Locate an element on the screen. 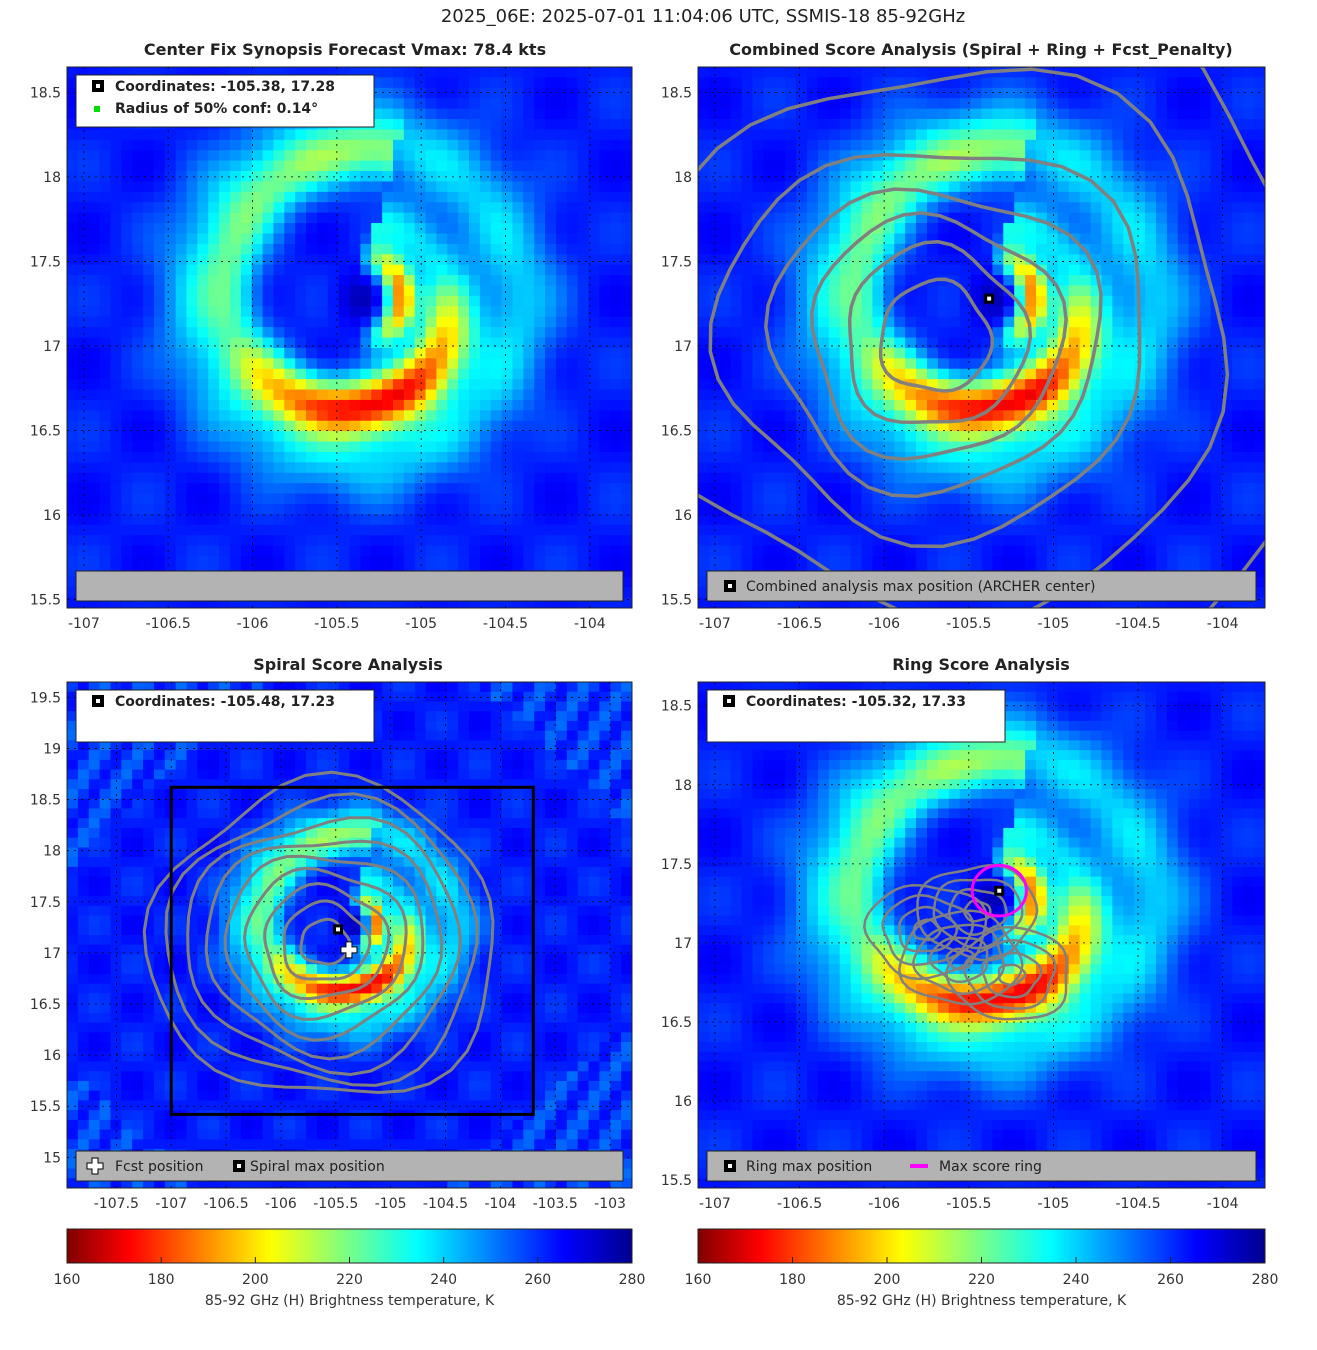 The height and width of the screenshot is (1350, 1317). y-tick-label: 16.5 is located at coordinates (45, 431).